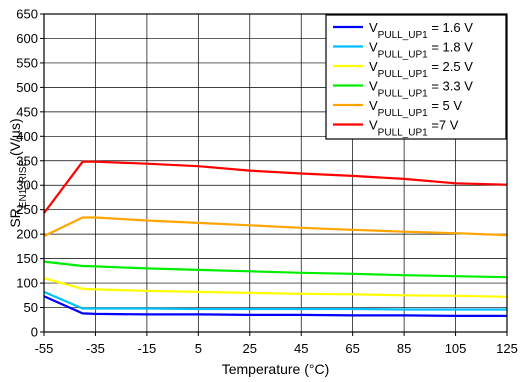 This screenshot has height=382, width=521. I want to click on y-axis-label: SREN1_RISE (V/µs), so click(18, 172).